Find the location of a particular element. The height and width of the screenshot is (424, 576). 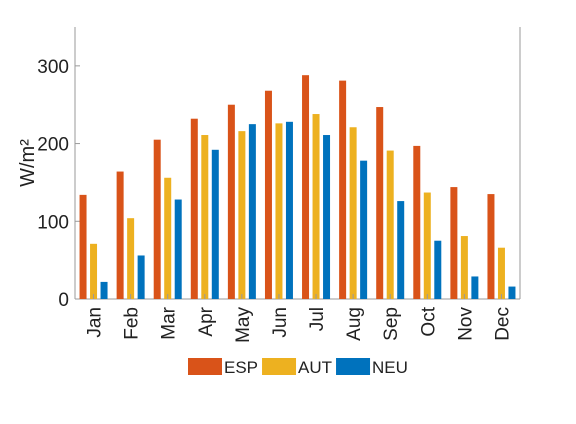

bar-esp-aug is located at coordinates (343, 189).